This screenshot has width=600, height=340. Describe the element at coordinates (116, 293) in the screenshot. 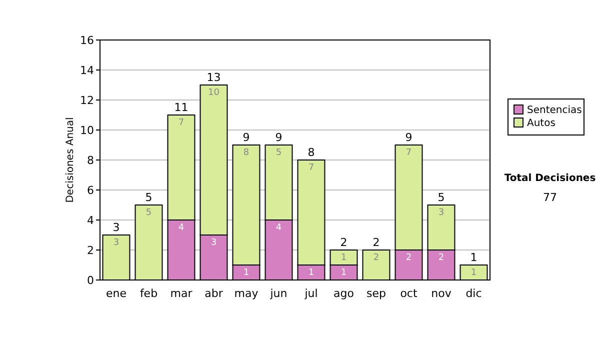

I see `x-tick-label: ene` at that location.